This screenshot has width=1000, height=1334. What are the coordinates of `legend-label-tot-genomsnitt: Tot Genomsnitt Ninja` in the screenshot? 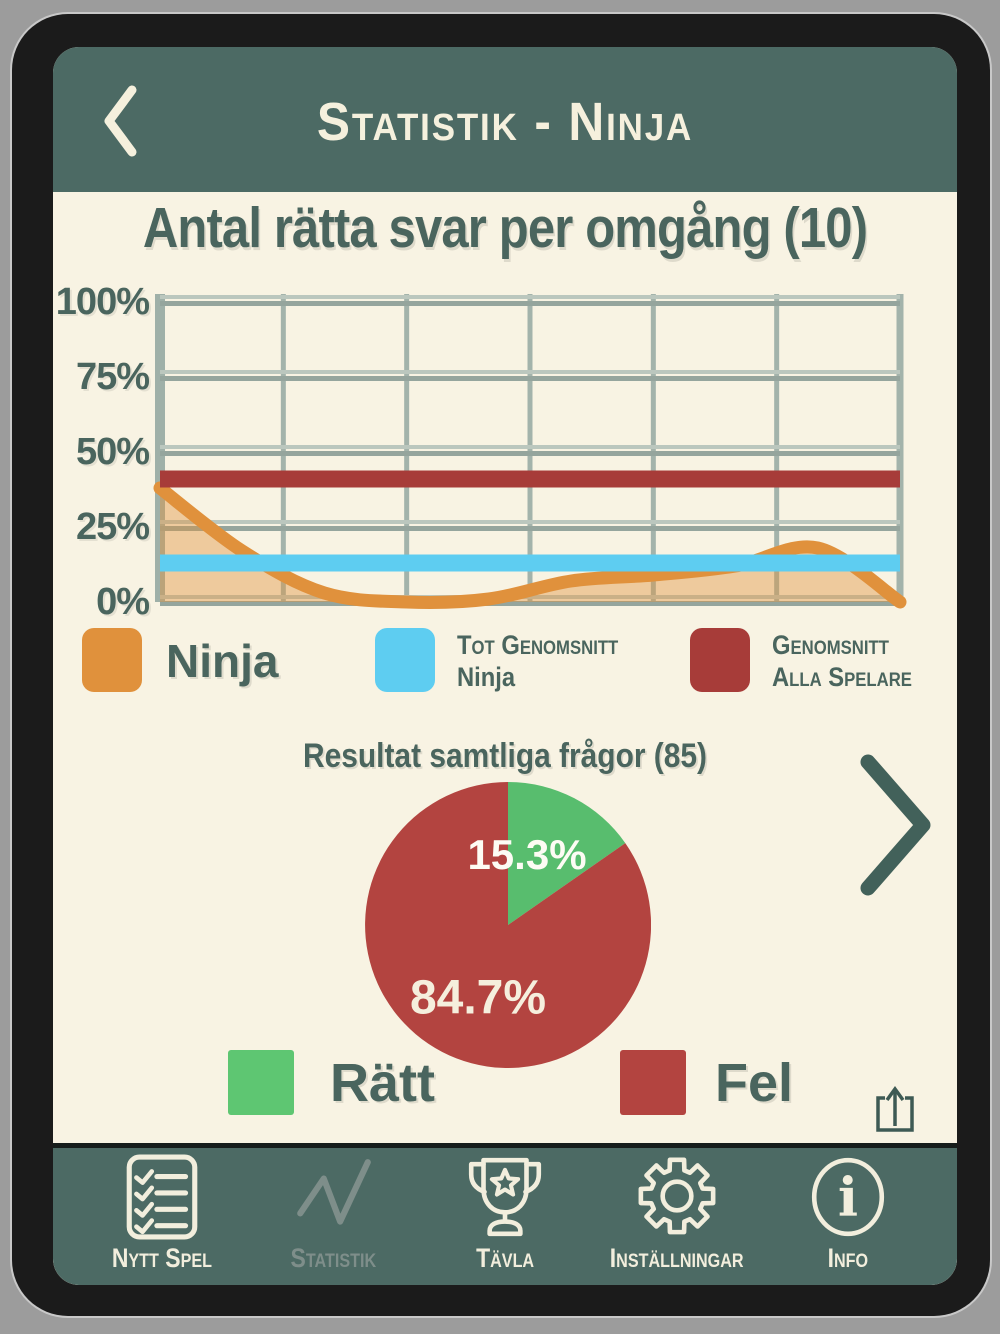 It's located at (537, 661).